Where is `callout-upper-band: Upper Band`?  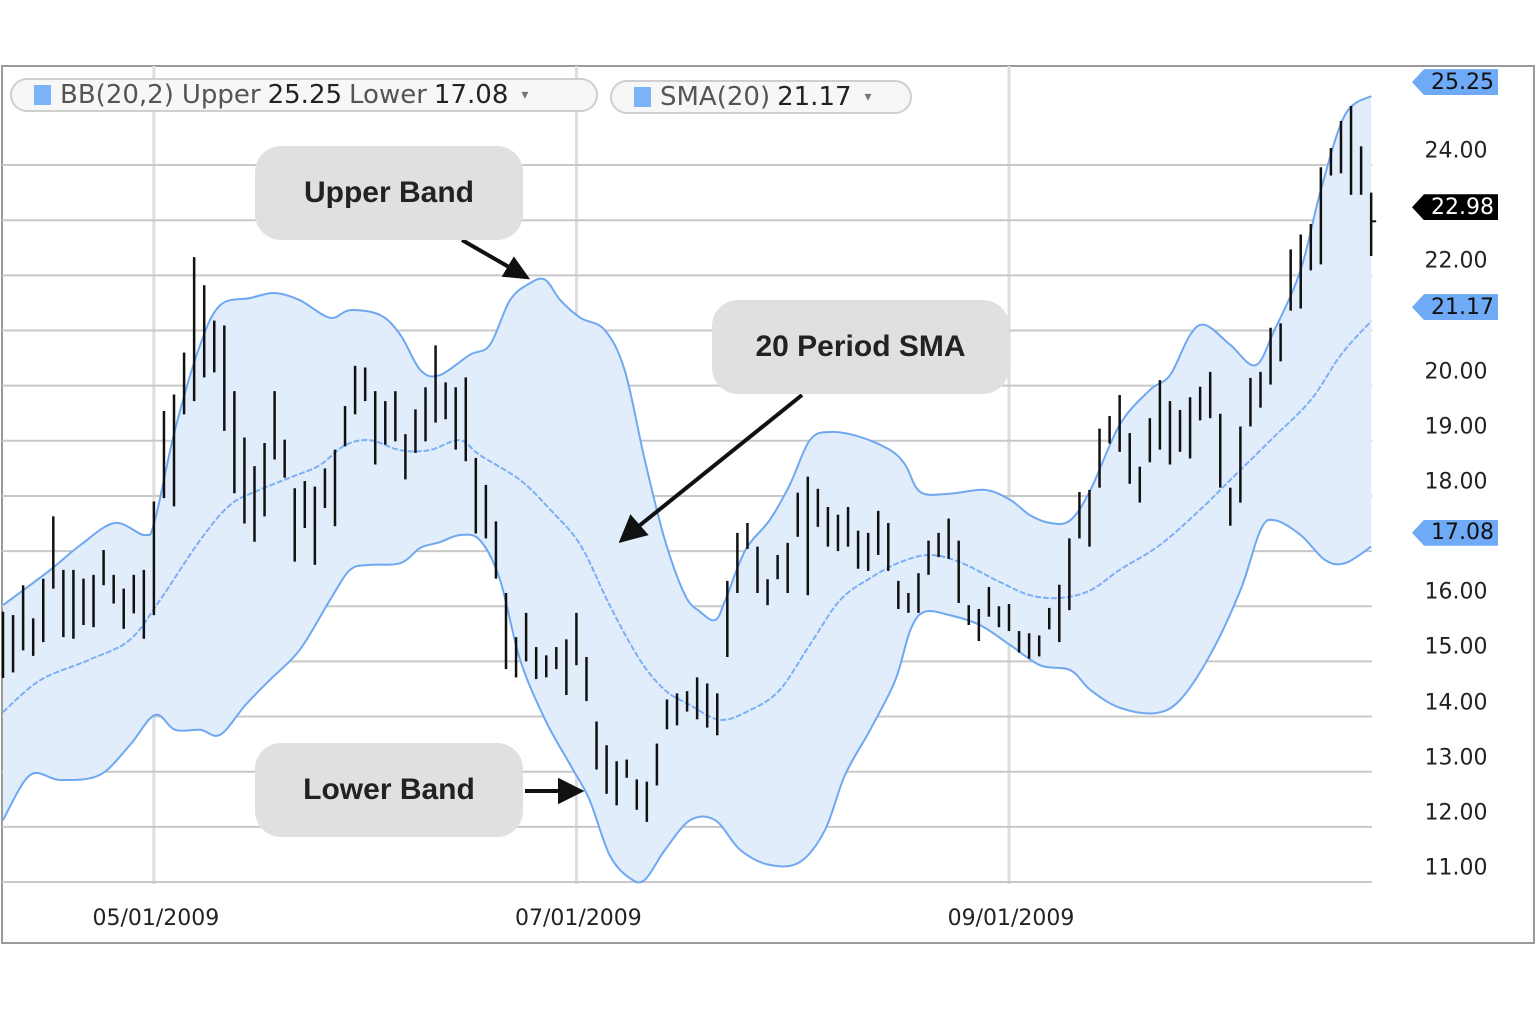 callout-upper-band: Upper Band is located at coordinates (389, 193).